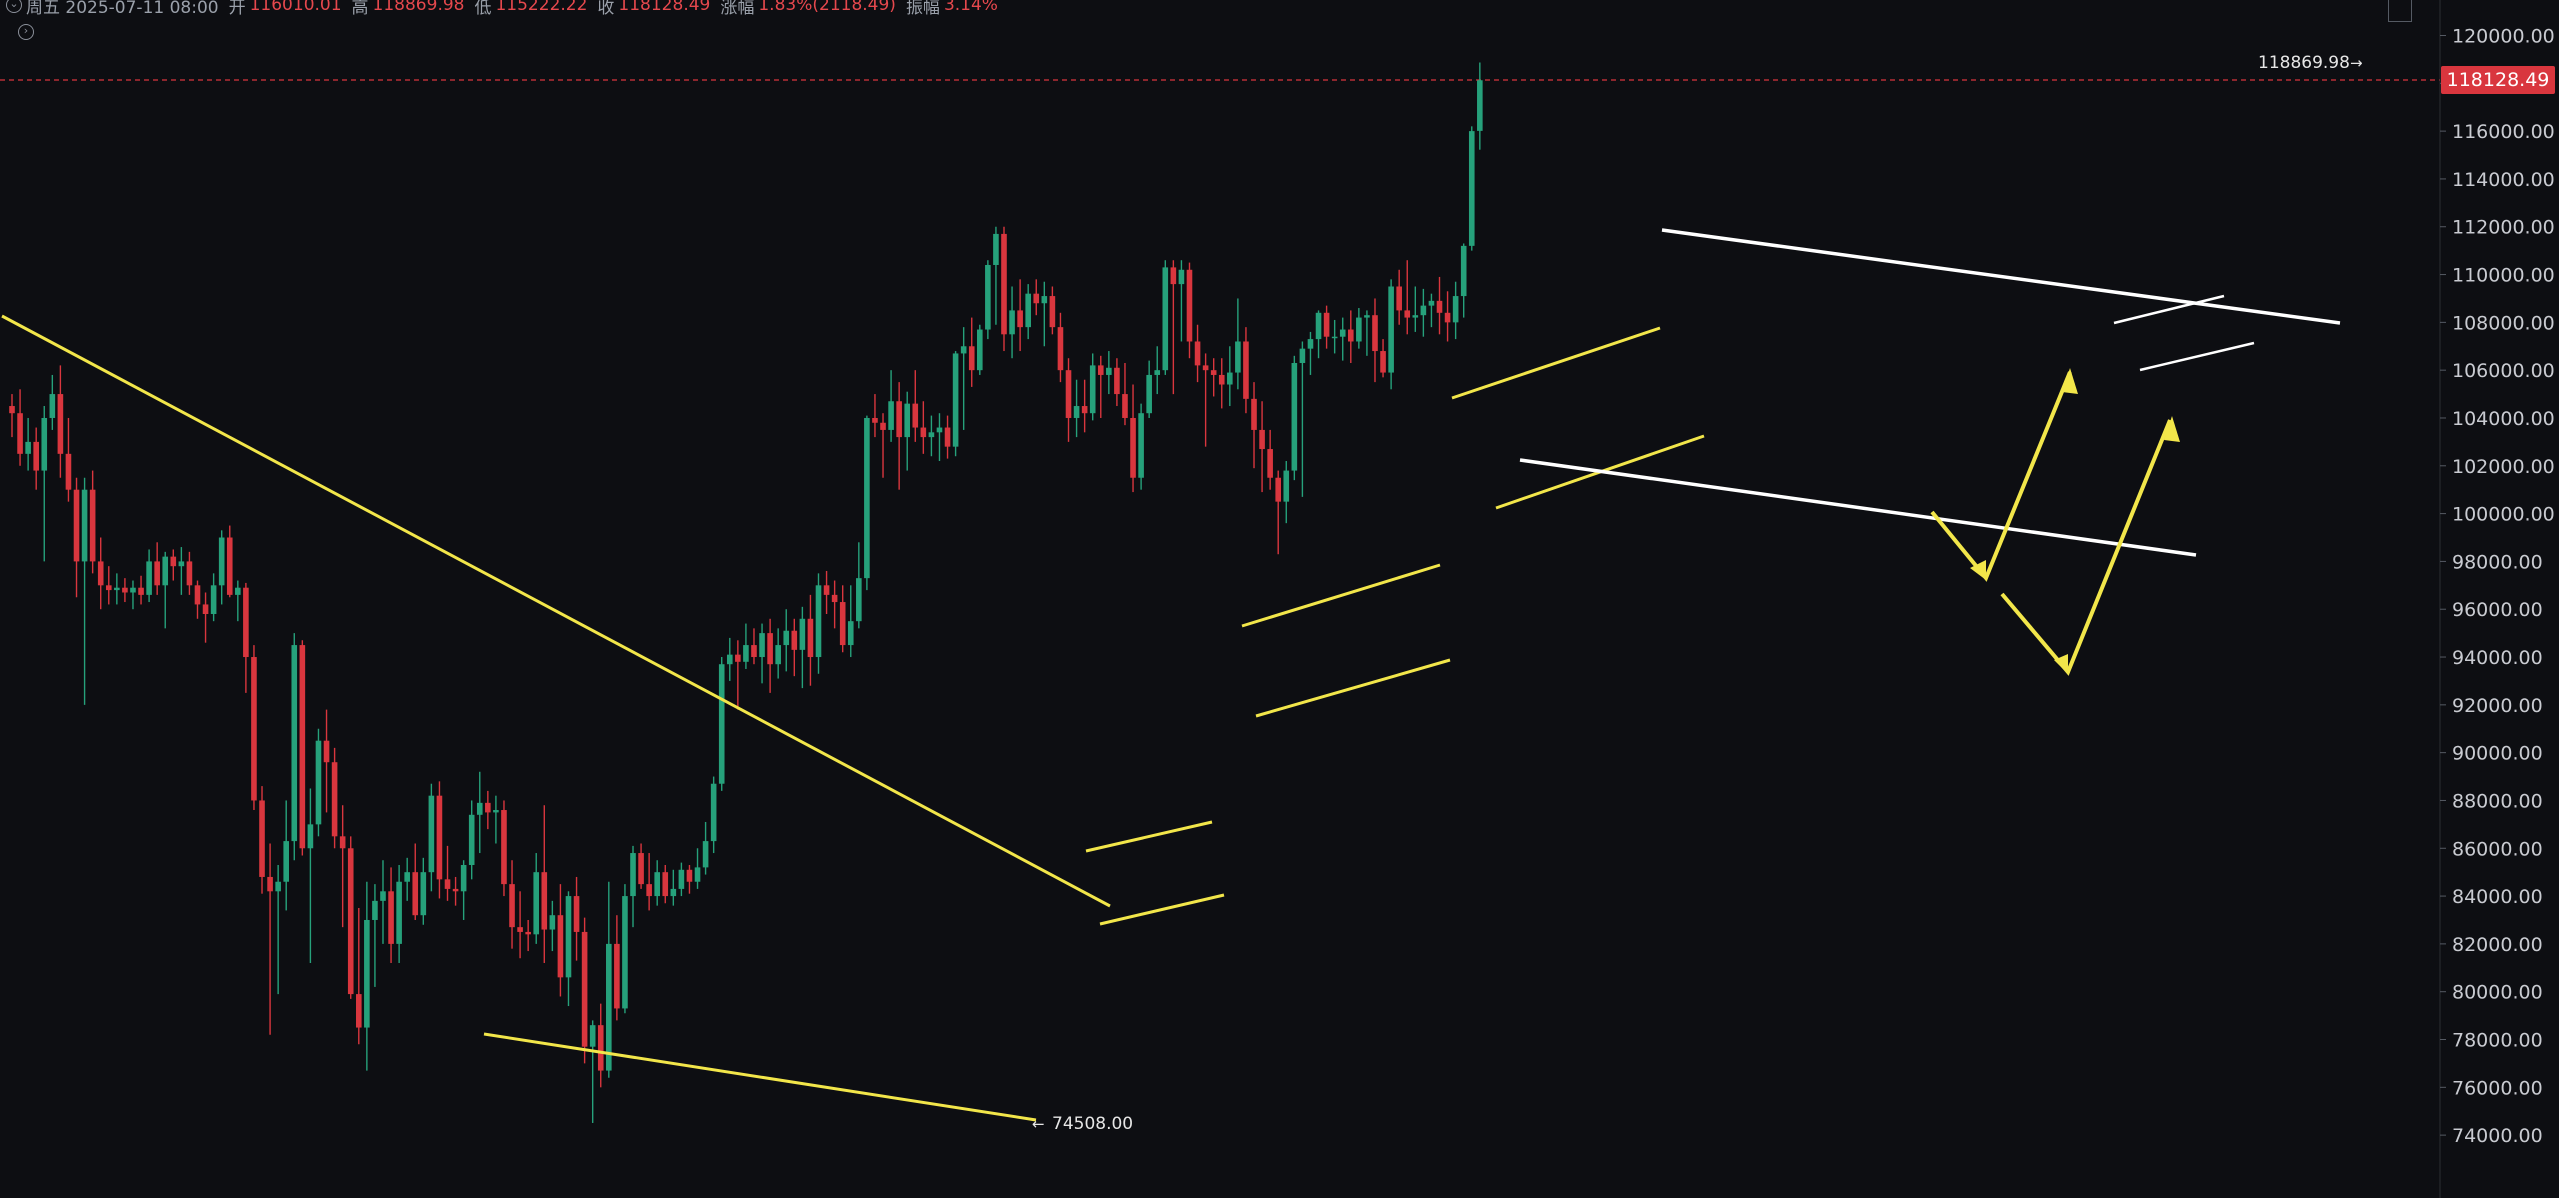  I want to click on white-channel-upper, so click(2001, 276).